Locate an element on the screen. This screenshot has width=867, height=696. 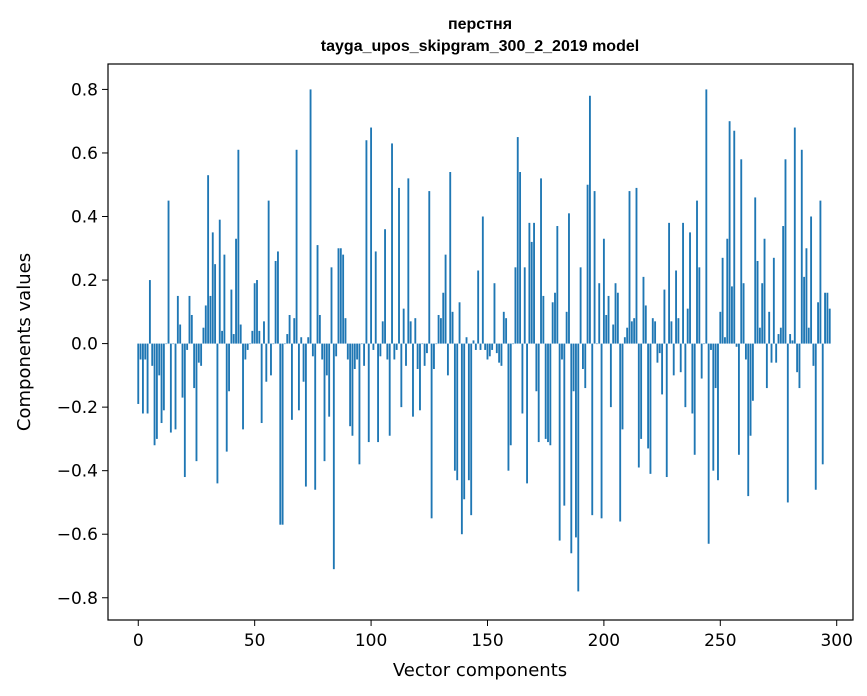
chart-subtitle: tayga_upos_skipgram_300_2_2019 model is located at coordinates (480, 46).